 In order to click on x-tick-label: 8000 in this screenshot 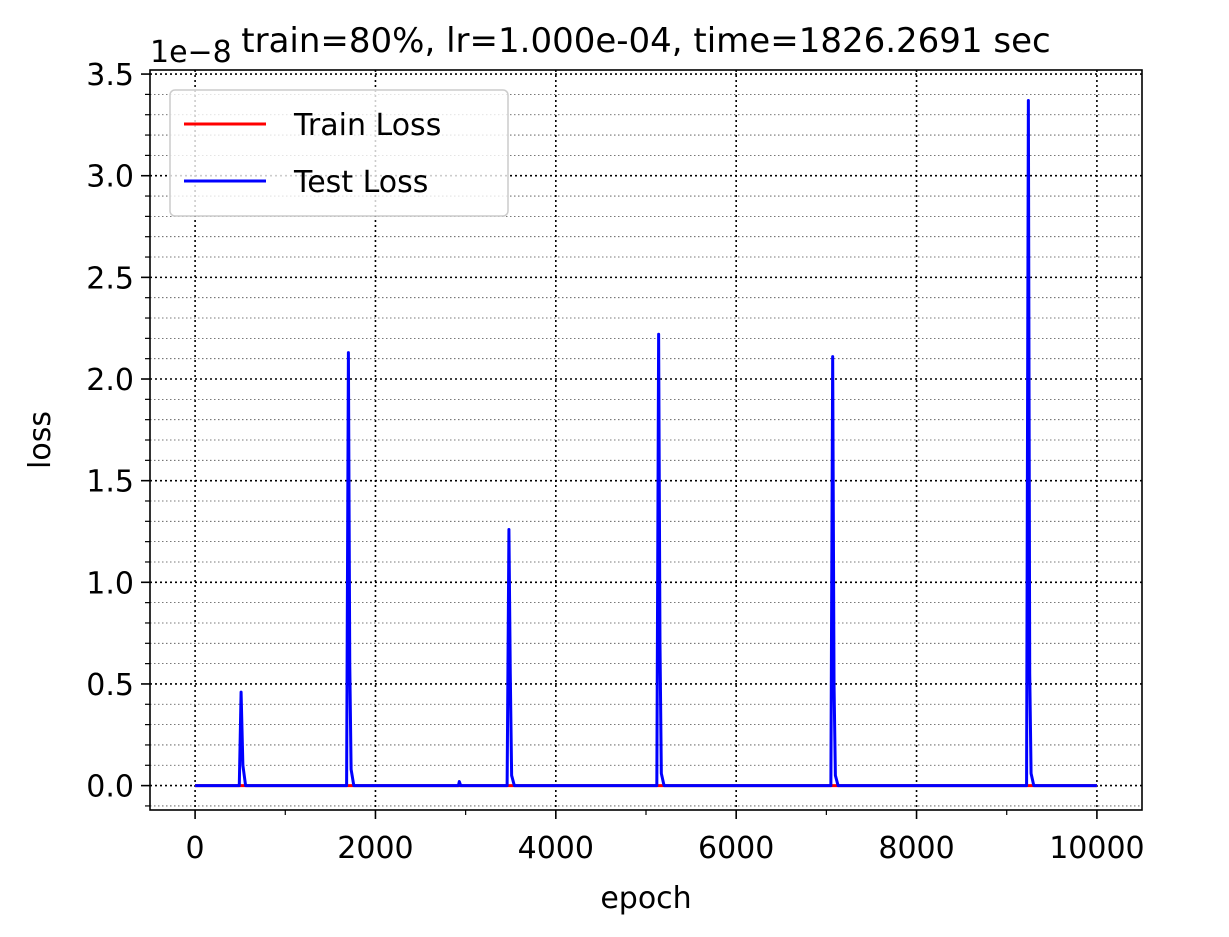, I will do `click(916, 848)`.